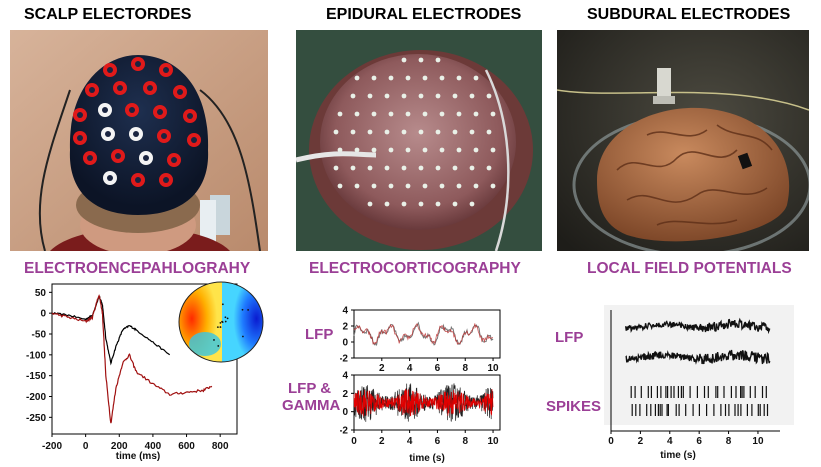 Image resolution: width=821 pixels, height=467 pixels. I want to click on eeg-erp-chart: 50 0 -50 -100 -150 -200 -250 -200 0 200 400 600 800, so click(145, 371).